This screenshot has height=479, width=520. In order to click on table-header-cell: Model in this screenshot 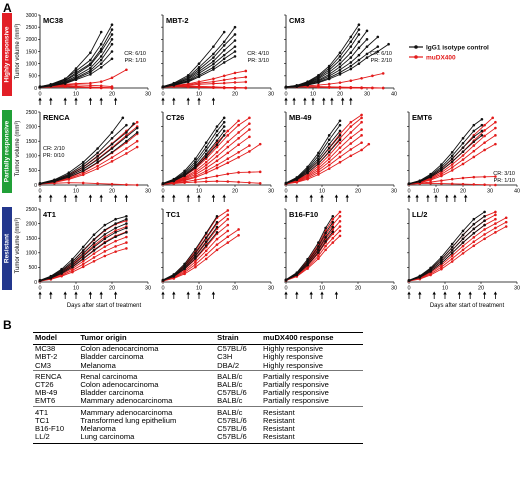, I will do `click(56, 338)`.